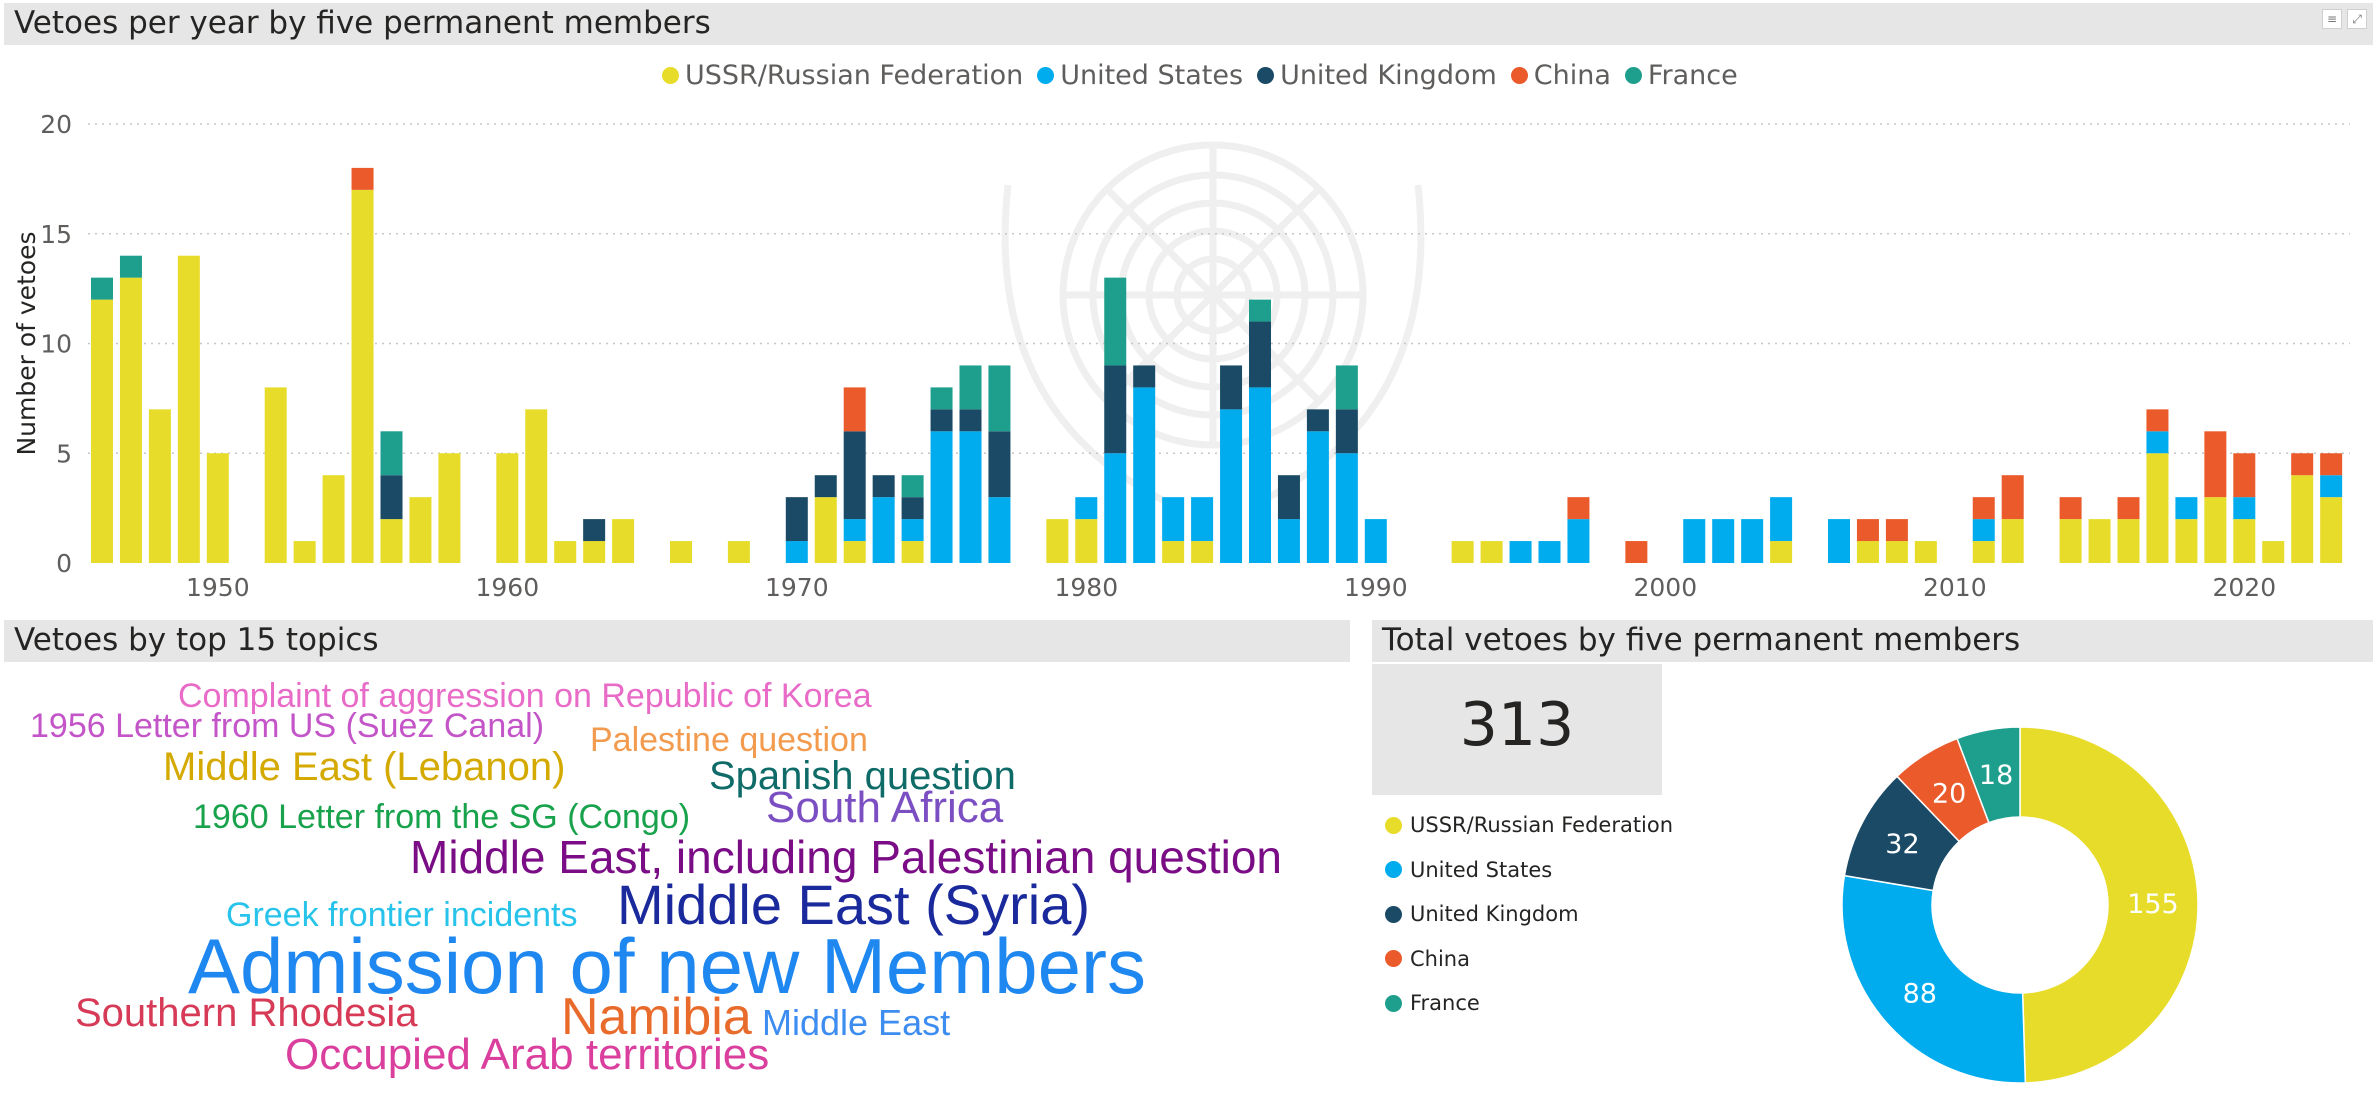 The width and height of the screenshot is (2377, 1120). What do you see at coordinates (681, 552) in the screenshot?
I see `bar-year-1966` at bounding box center [681, 552].